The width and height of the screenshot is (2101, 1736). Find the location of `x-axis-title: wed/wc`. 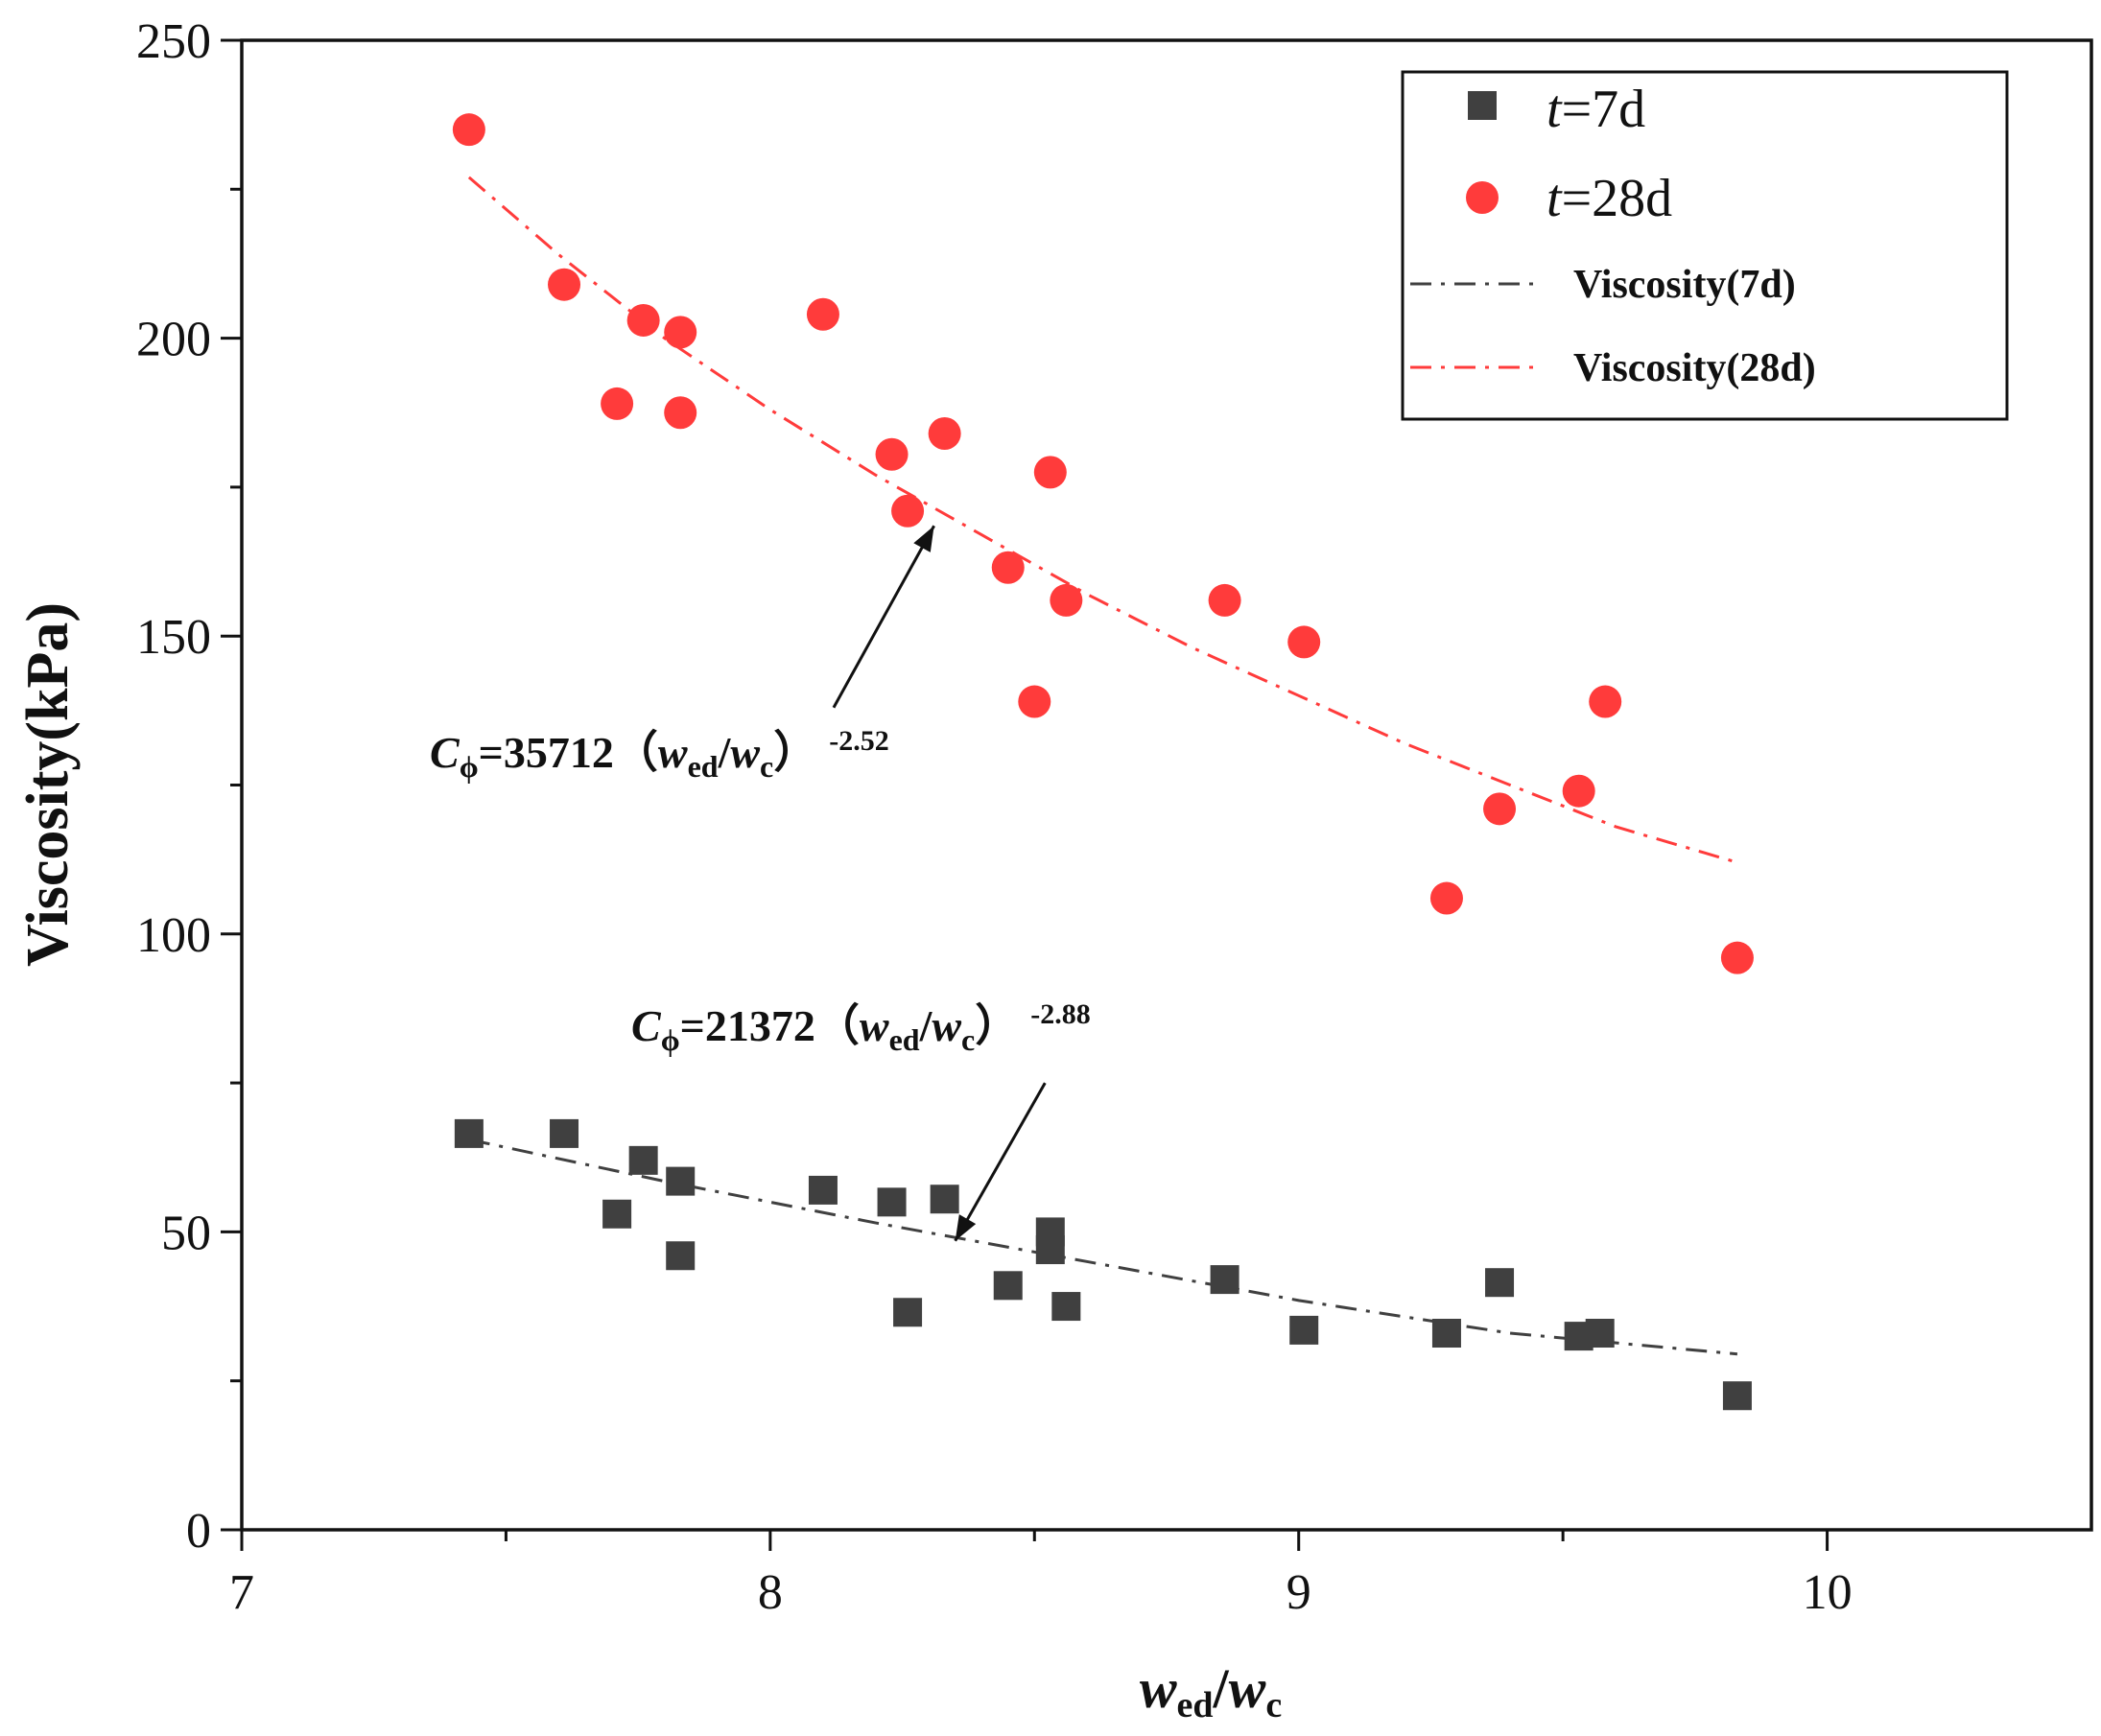

x-axis-title: wed/wc is located at coordinates (1211, 1691).